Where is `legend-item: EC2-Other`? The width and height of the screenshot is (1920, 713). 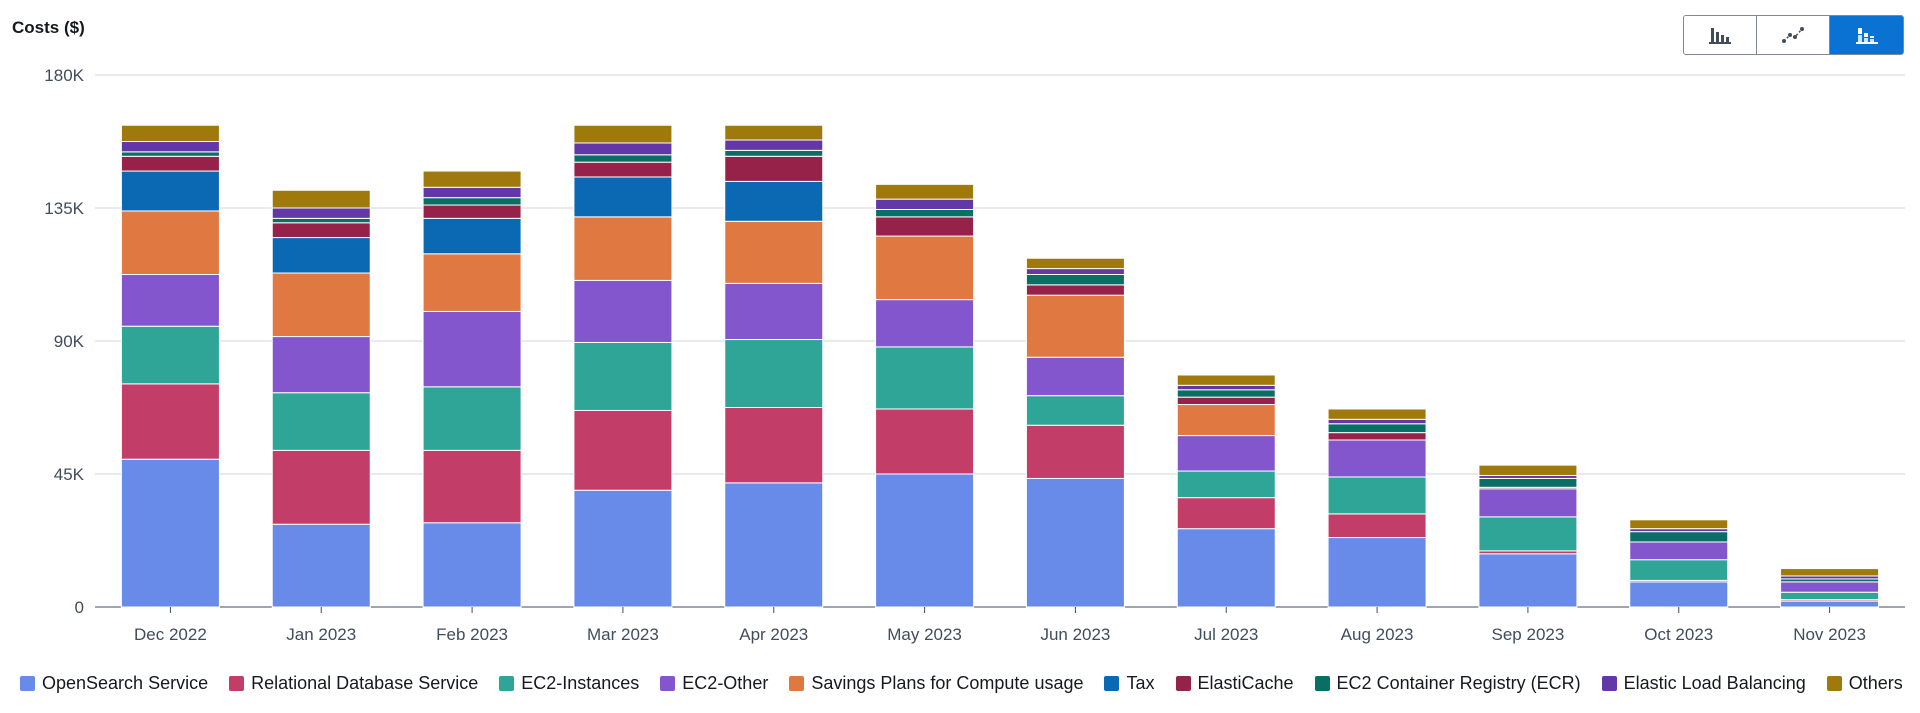
legend-item: EC2-Other is located at coordinates (714, 683).